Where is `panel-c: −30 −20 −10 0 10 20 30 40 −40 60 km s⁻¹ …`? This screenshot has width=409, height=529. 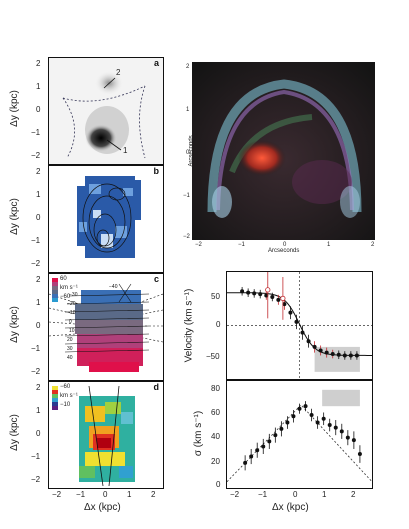 panel-c: −30 −20 −10 0 10 20 30 40 −40 60 km s⁻¹ … is located at coordinates (106, 327).